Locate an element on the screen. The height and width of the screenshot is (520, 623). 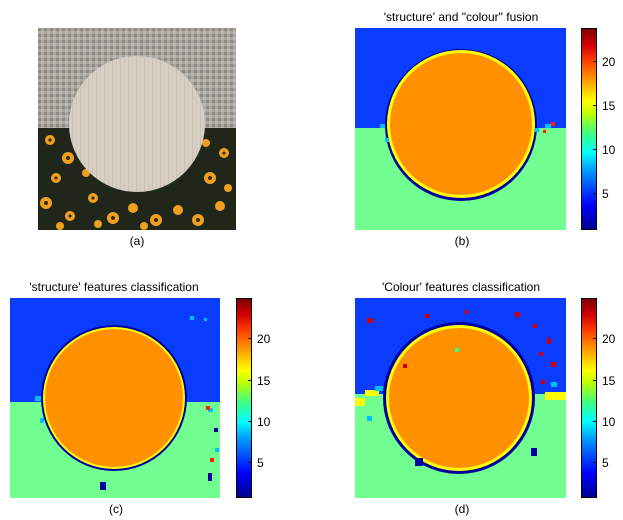
caption-b: (b) is located at coordinates (462, 241).